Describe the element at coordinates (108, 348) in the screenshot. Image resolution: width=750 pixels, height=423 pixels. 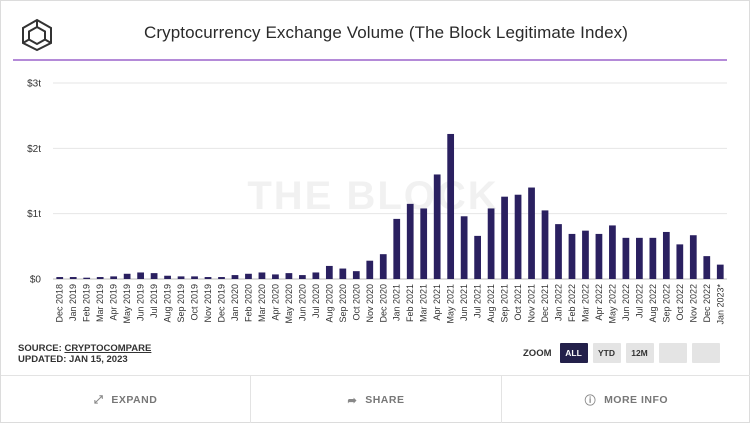
I see `source-link: CRYPTOCOMPARE` at that location.